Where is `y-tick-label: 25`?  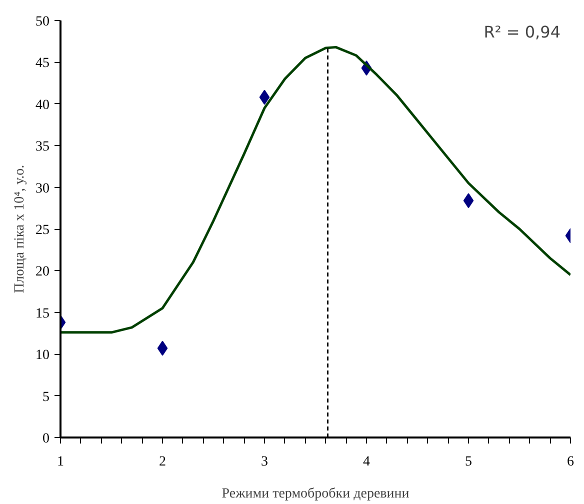
y-tick-label: 25 is located at coordinates (43, 230).